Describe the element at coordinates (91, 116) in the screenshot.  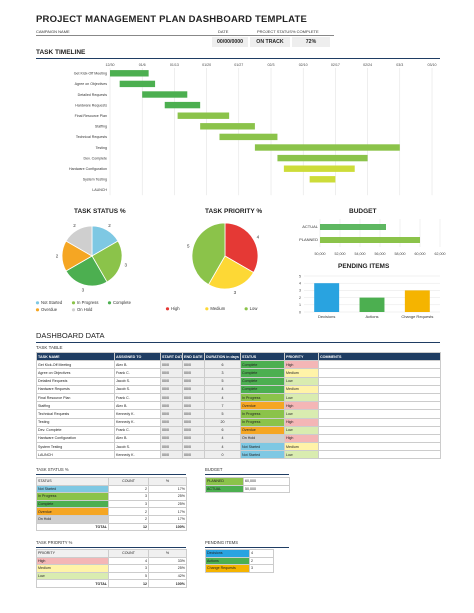
I see `gantt-task-label: Final Resource Plan` at that location.